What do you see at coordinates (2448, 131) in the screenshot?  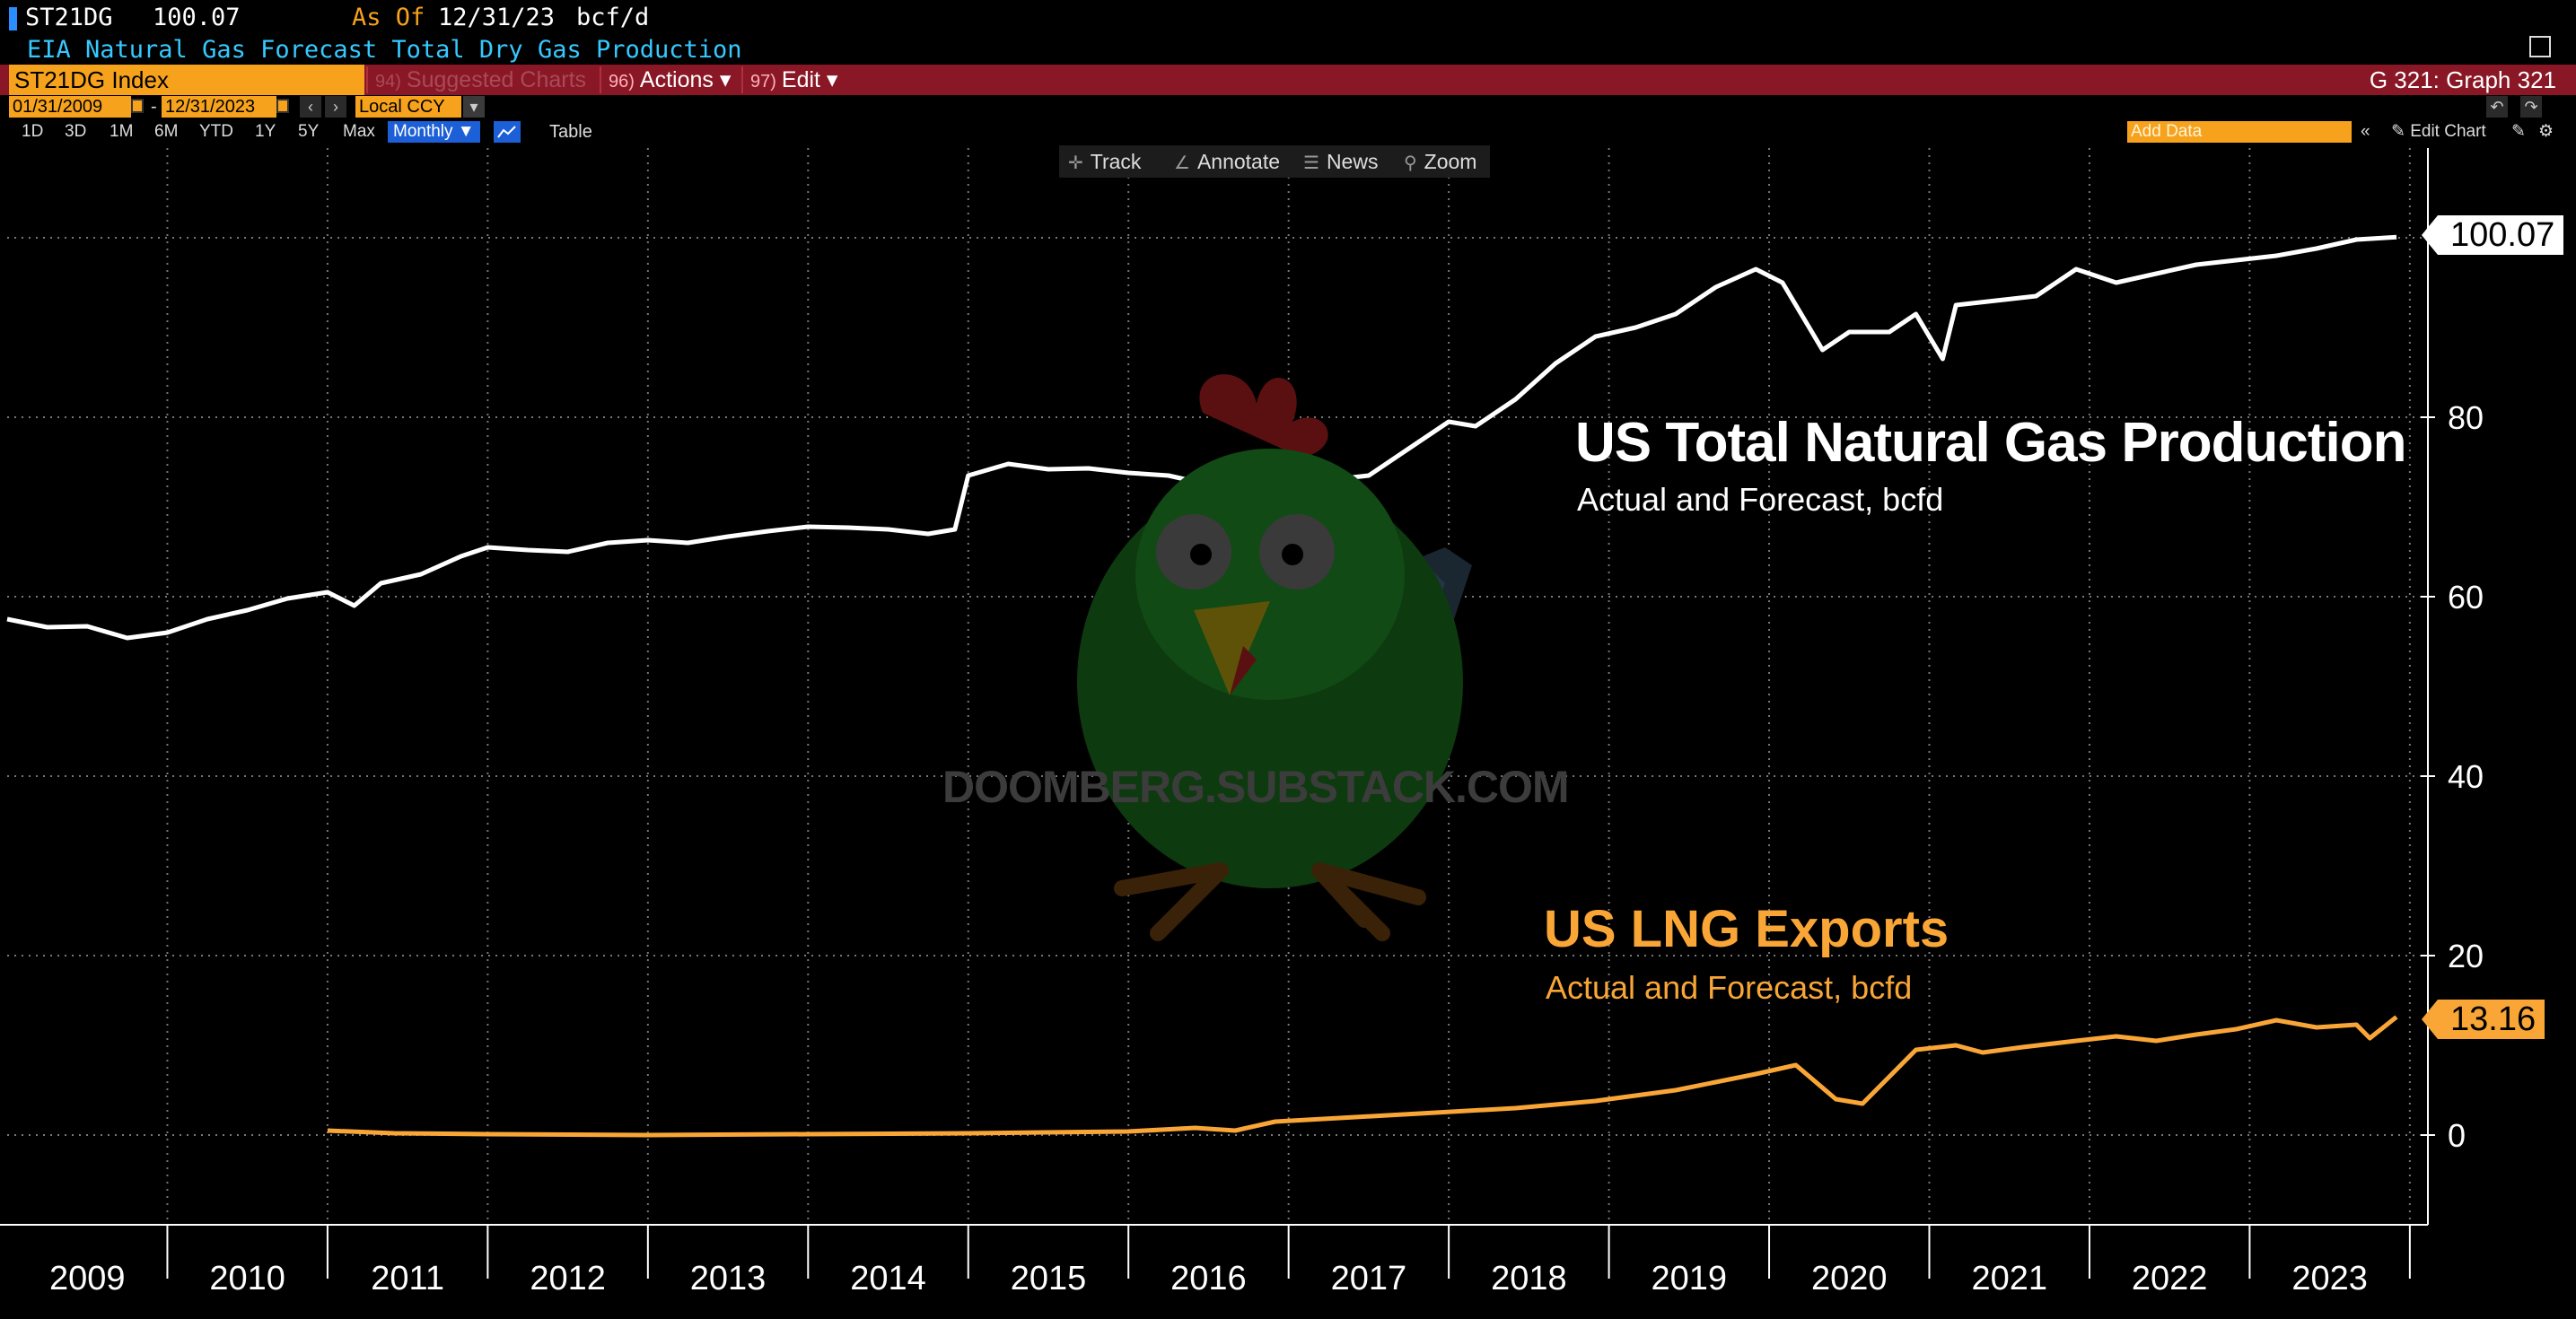 I see `edit-chart-label: Edit Chart` at bounding box center [2448, 131].